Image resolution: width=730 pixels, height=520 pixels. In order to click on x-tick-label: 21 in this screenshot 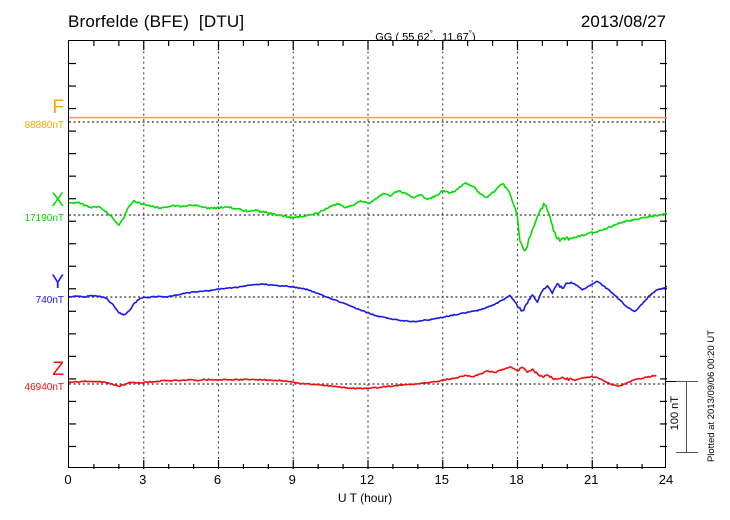, I will do `click(591, 479)`.